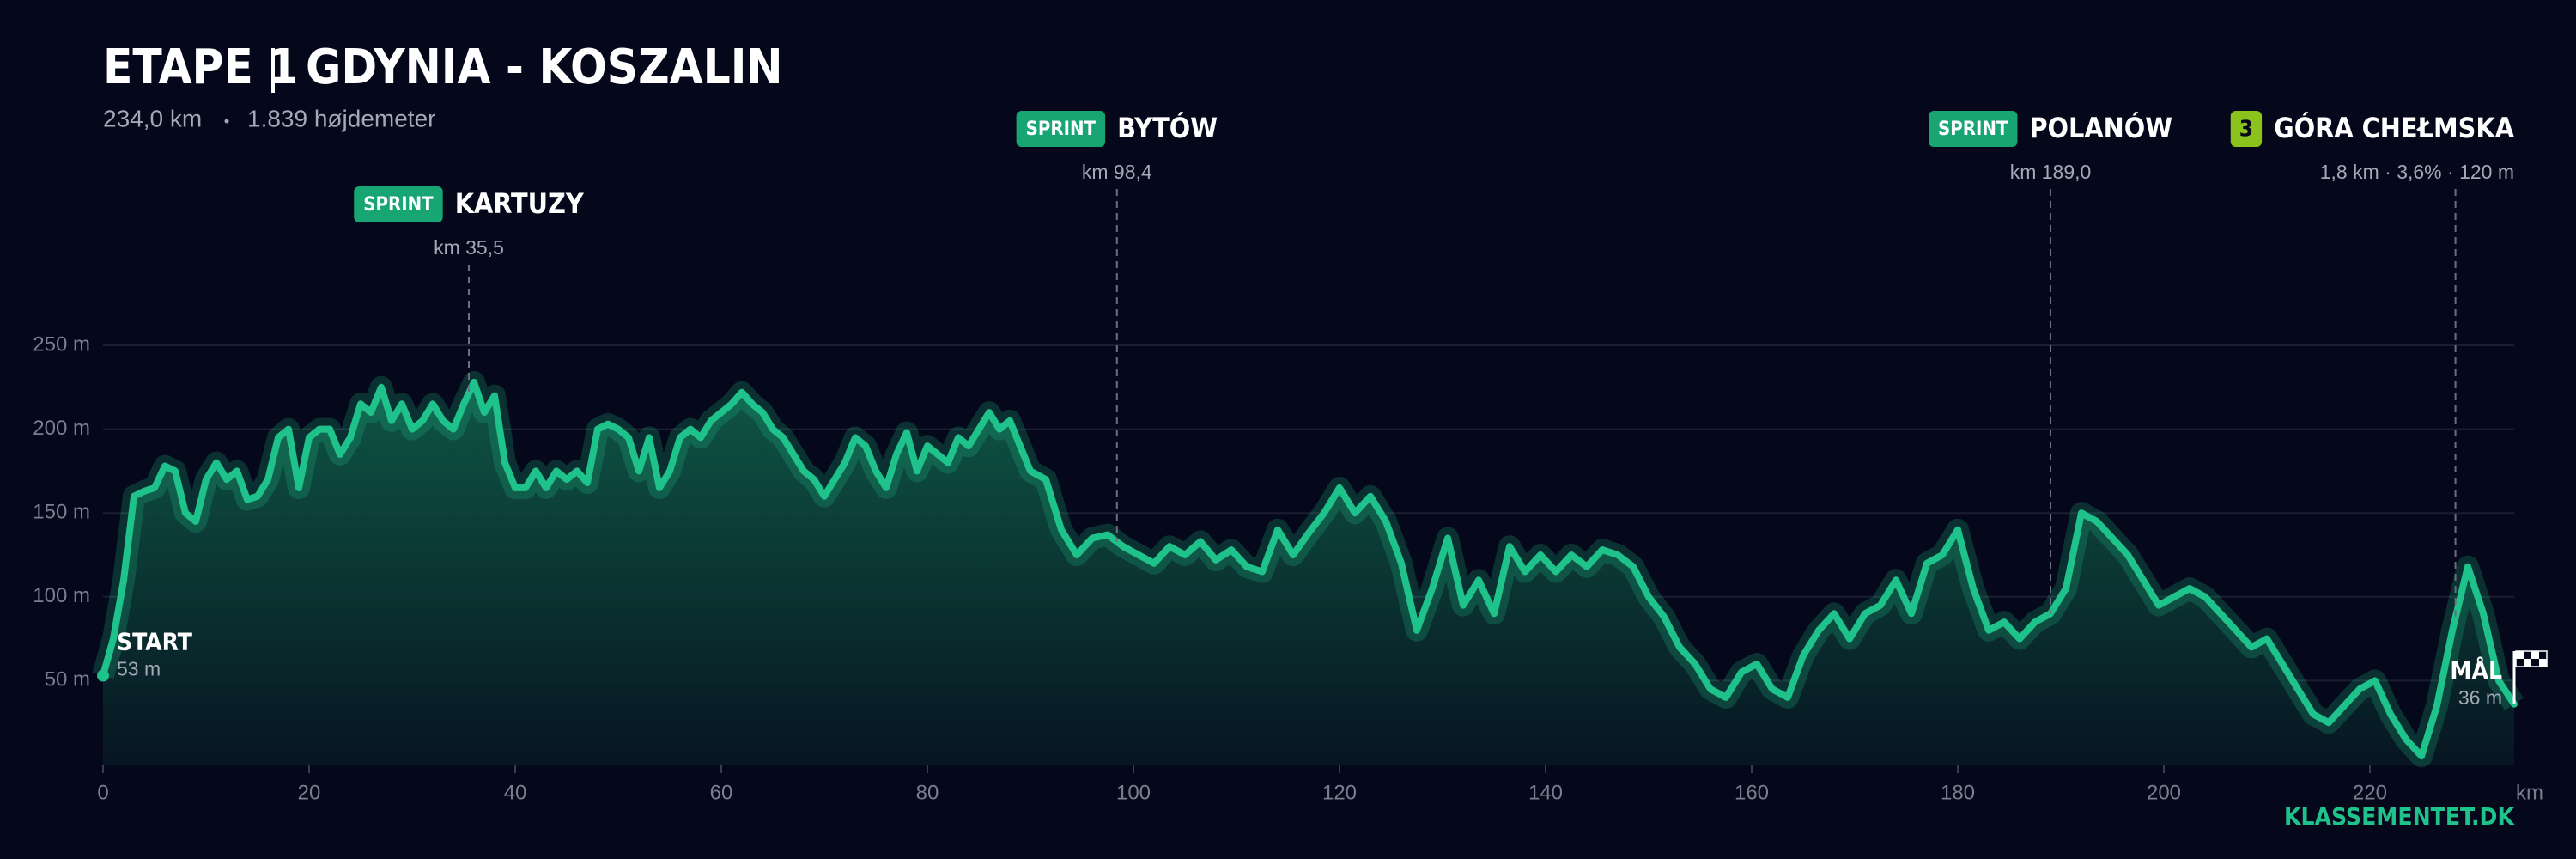 The width and height of the screenshot is (2576, 859). What do you see at coordinates (61, 429) in the screenshot?
I see `y-tick-label: 200 m` at bounding box center [61, 429].